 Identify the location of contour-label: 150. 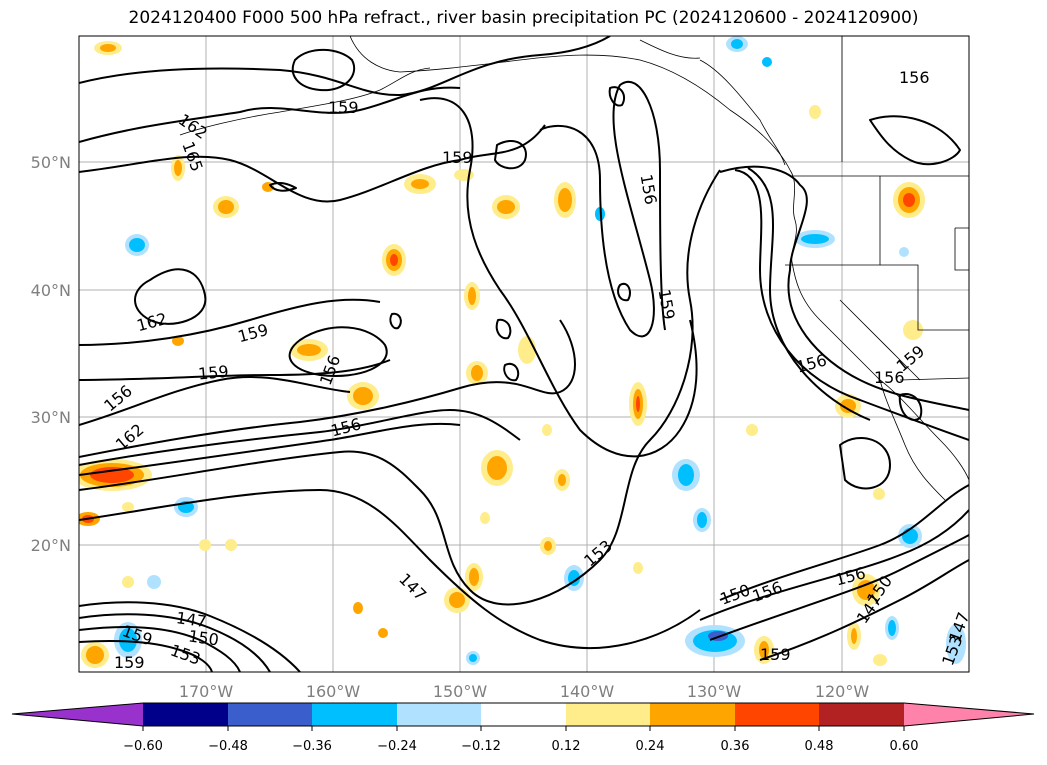
(203, 637).